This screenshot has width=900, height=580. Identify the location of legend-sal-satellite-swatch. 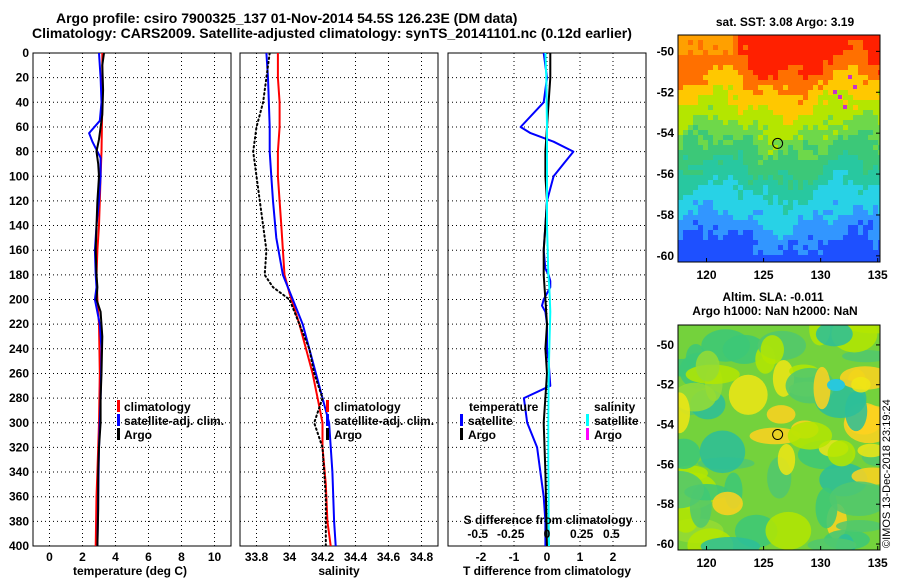
(587, 420).